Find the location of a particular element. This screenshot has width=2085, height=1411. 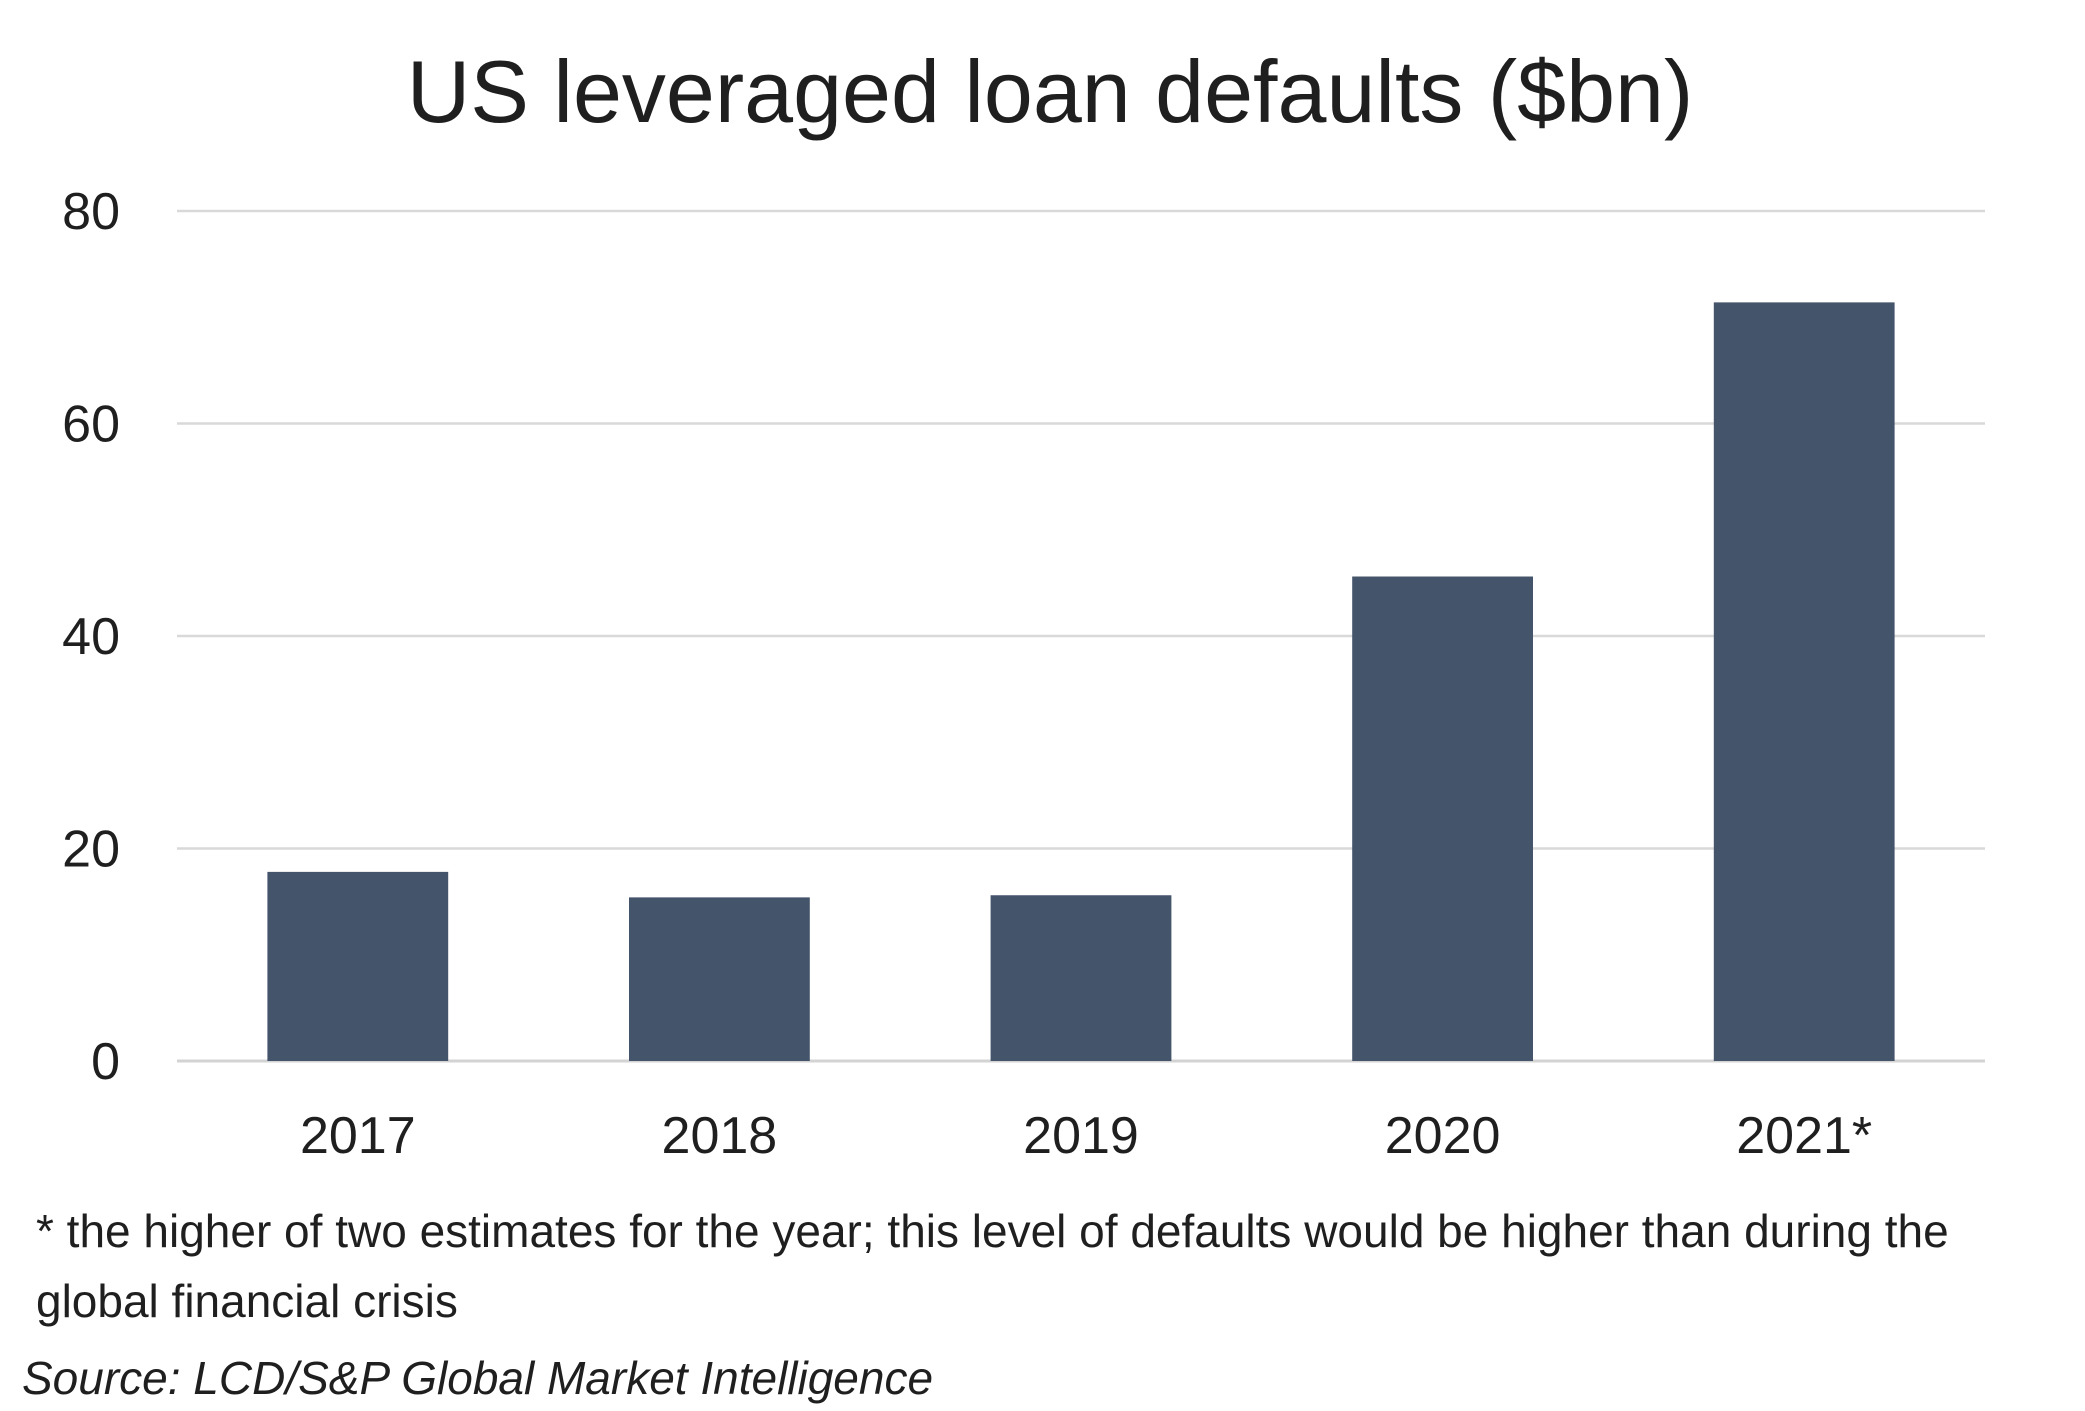

x-tick-label-2019: 2019 is located at coordinates (1081, 1136).